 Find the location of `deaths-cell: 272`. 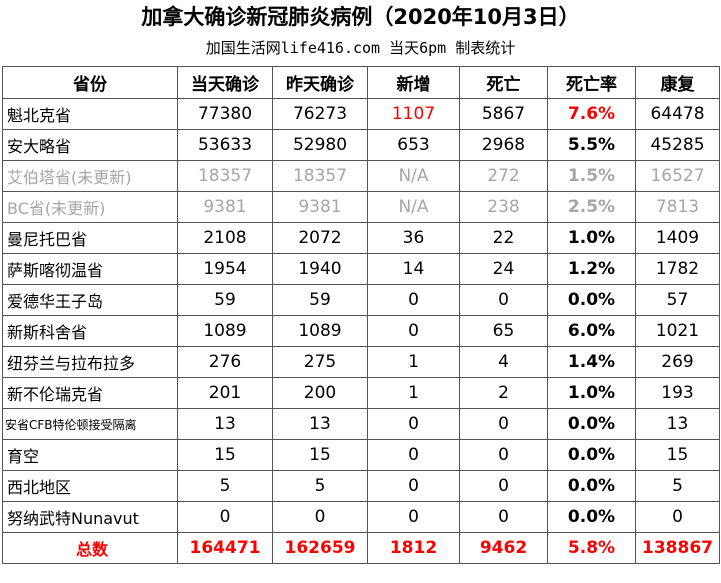

deaths-cell: 272 is located at coordinates (503, 176).